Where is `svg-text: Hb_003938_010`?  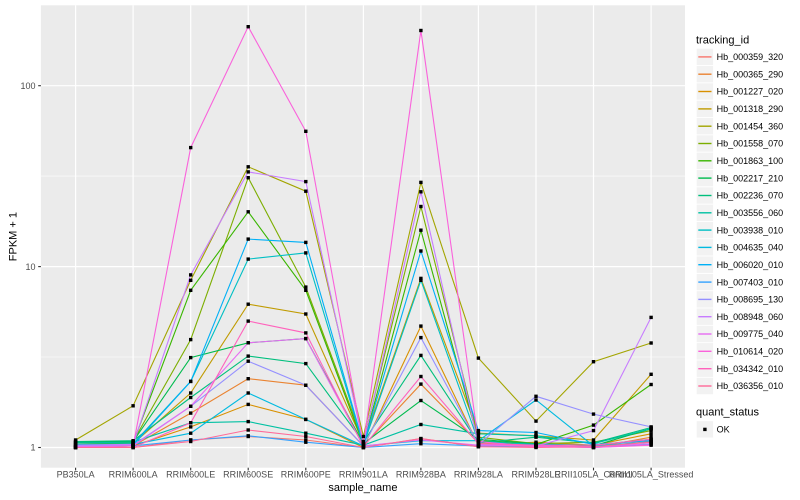
svg-text: Hb_003938_010 is located at coordinates (750, 230).